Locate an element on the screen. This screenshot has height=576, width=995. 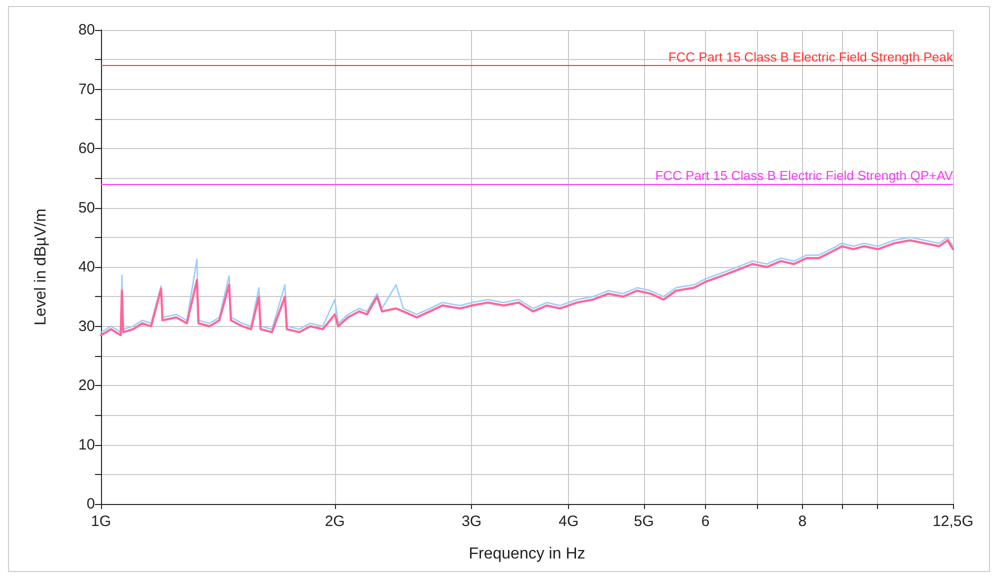
ref-line-label: FCC Part 15 Class B Electric Field Strength QP+AV is located at coordinates (804, 176).